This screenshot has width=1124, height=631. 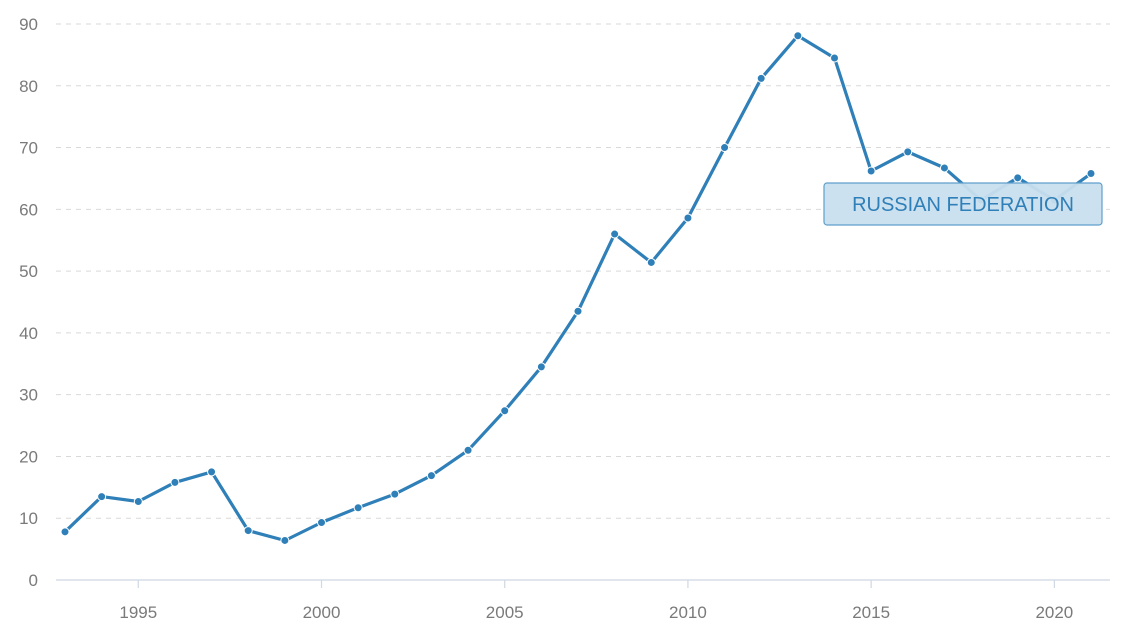 What do you see at coordinates (596, 601) in the screenshot?
I see `x-axis-ticks: 1995 2000 2005 2010 2015 2020` at bounding box center [596, 601].